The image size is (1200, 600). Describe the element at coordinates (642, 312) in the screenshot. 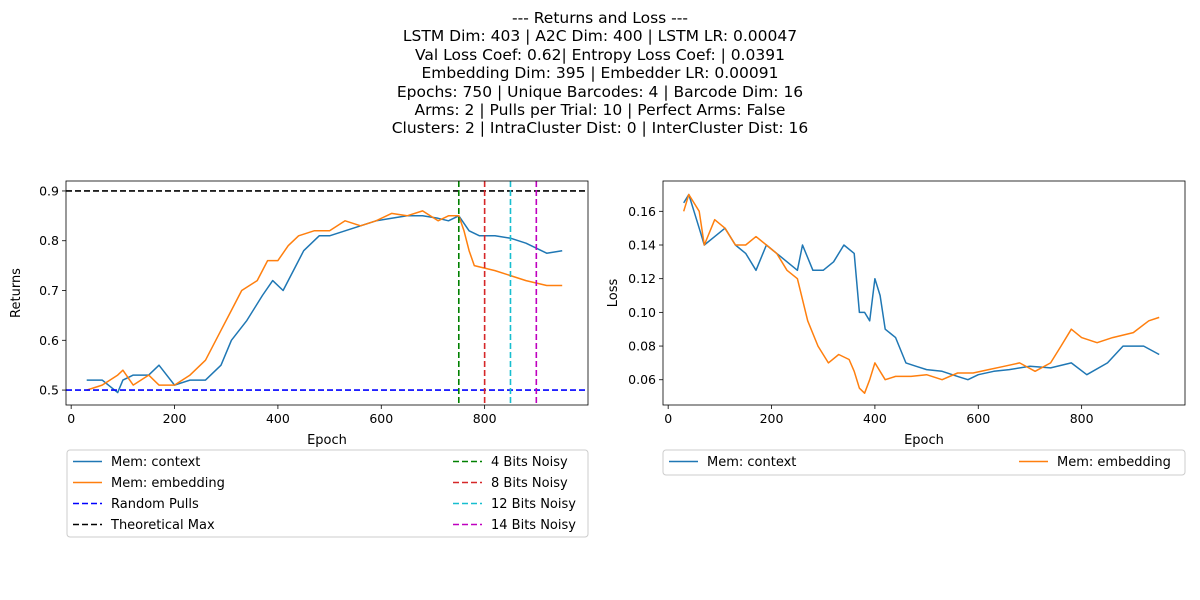

I see `y-tick-label: 0.10` at that location.